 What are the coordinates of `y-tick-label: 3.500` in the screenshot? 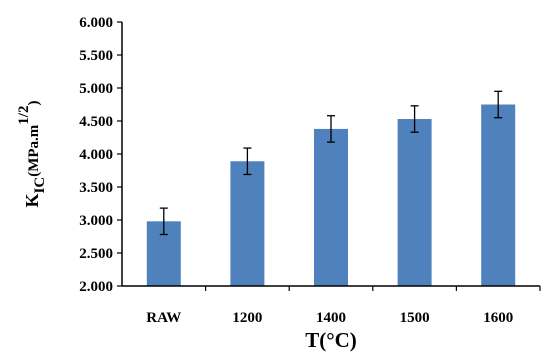 It's located at (96, 188).